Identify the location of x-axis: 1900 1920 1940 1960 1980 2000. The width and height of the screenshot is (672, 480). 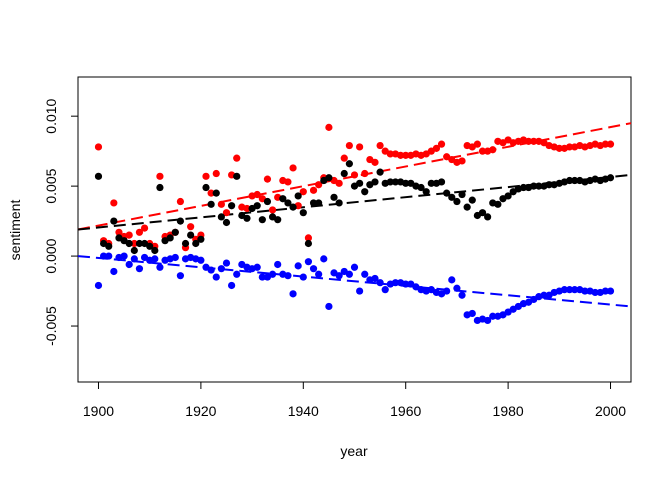
(354, 400).